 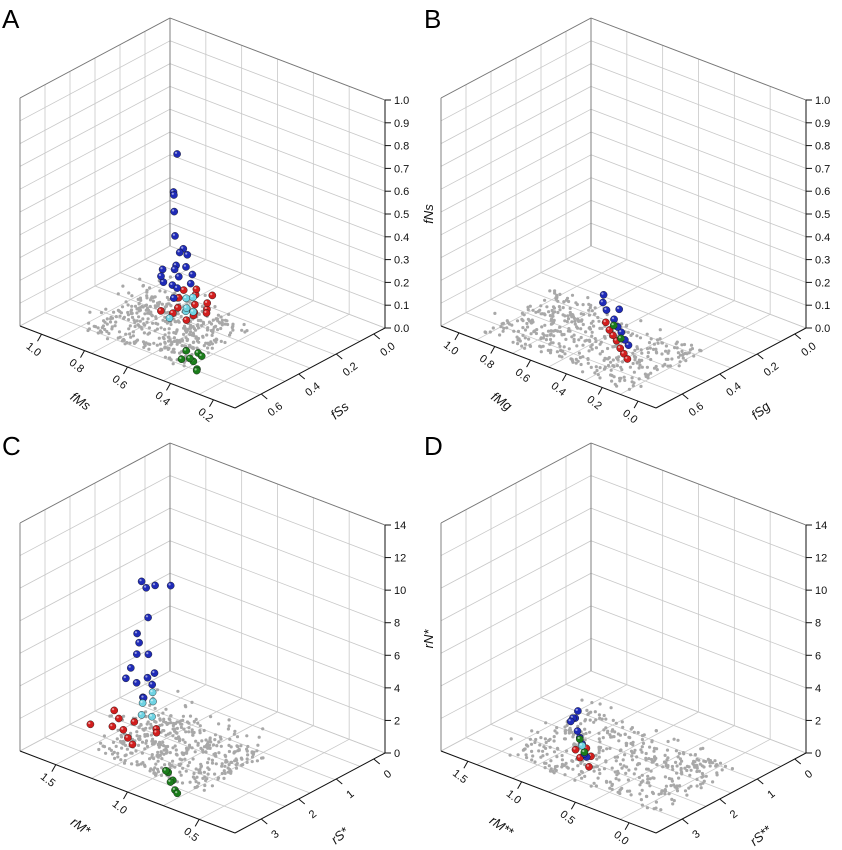 What do you see at coordinates (397, 721) in the screenshot?
I see `z-tick-label: 2` at bounding box center [397, 721].